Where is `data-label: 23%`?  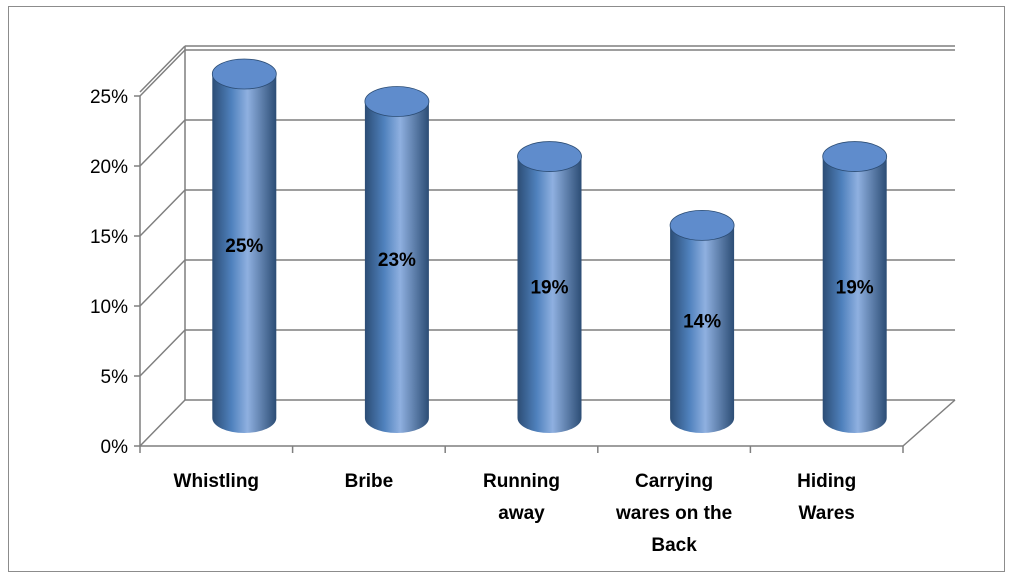 data-label: 23% is located at coordinates (397, 260).